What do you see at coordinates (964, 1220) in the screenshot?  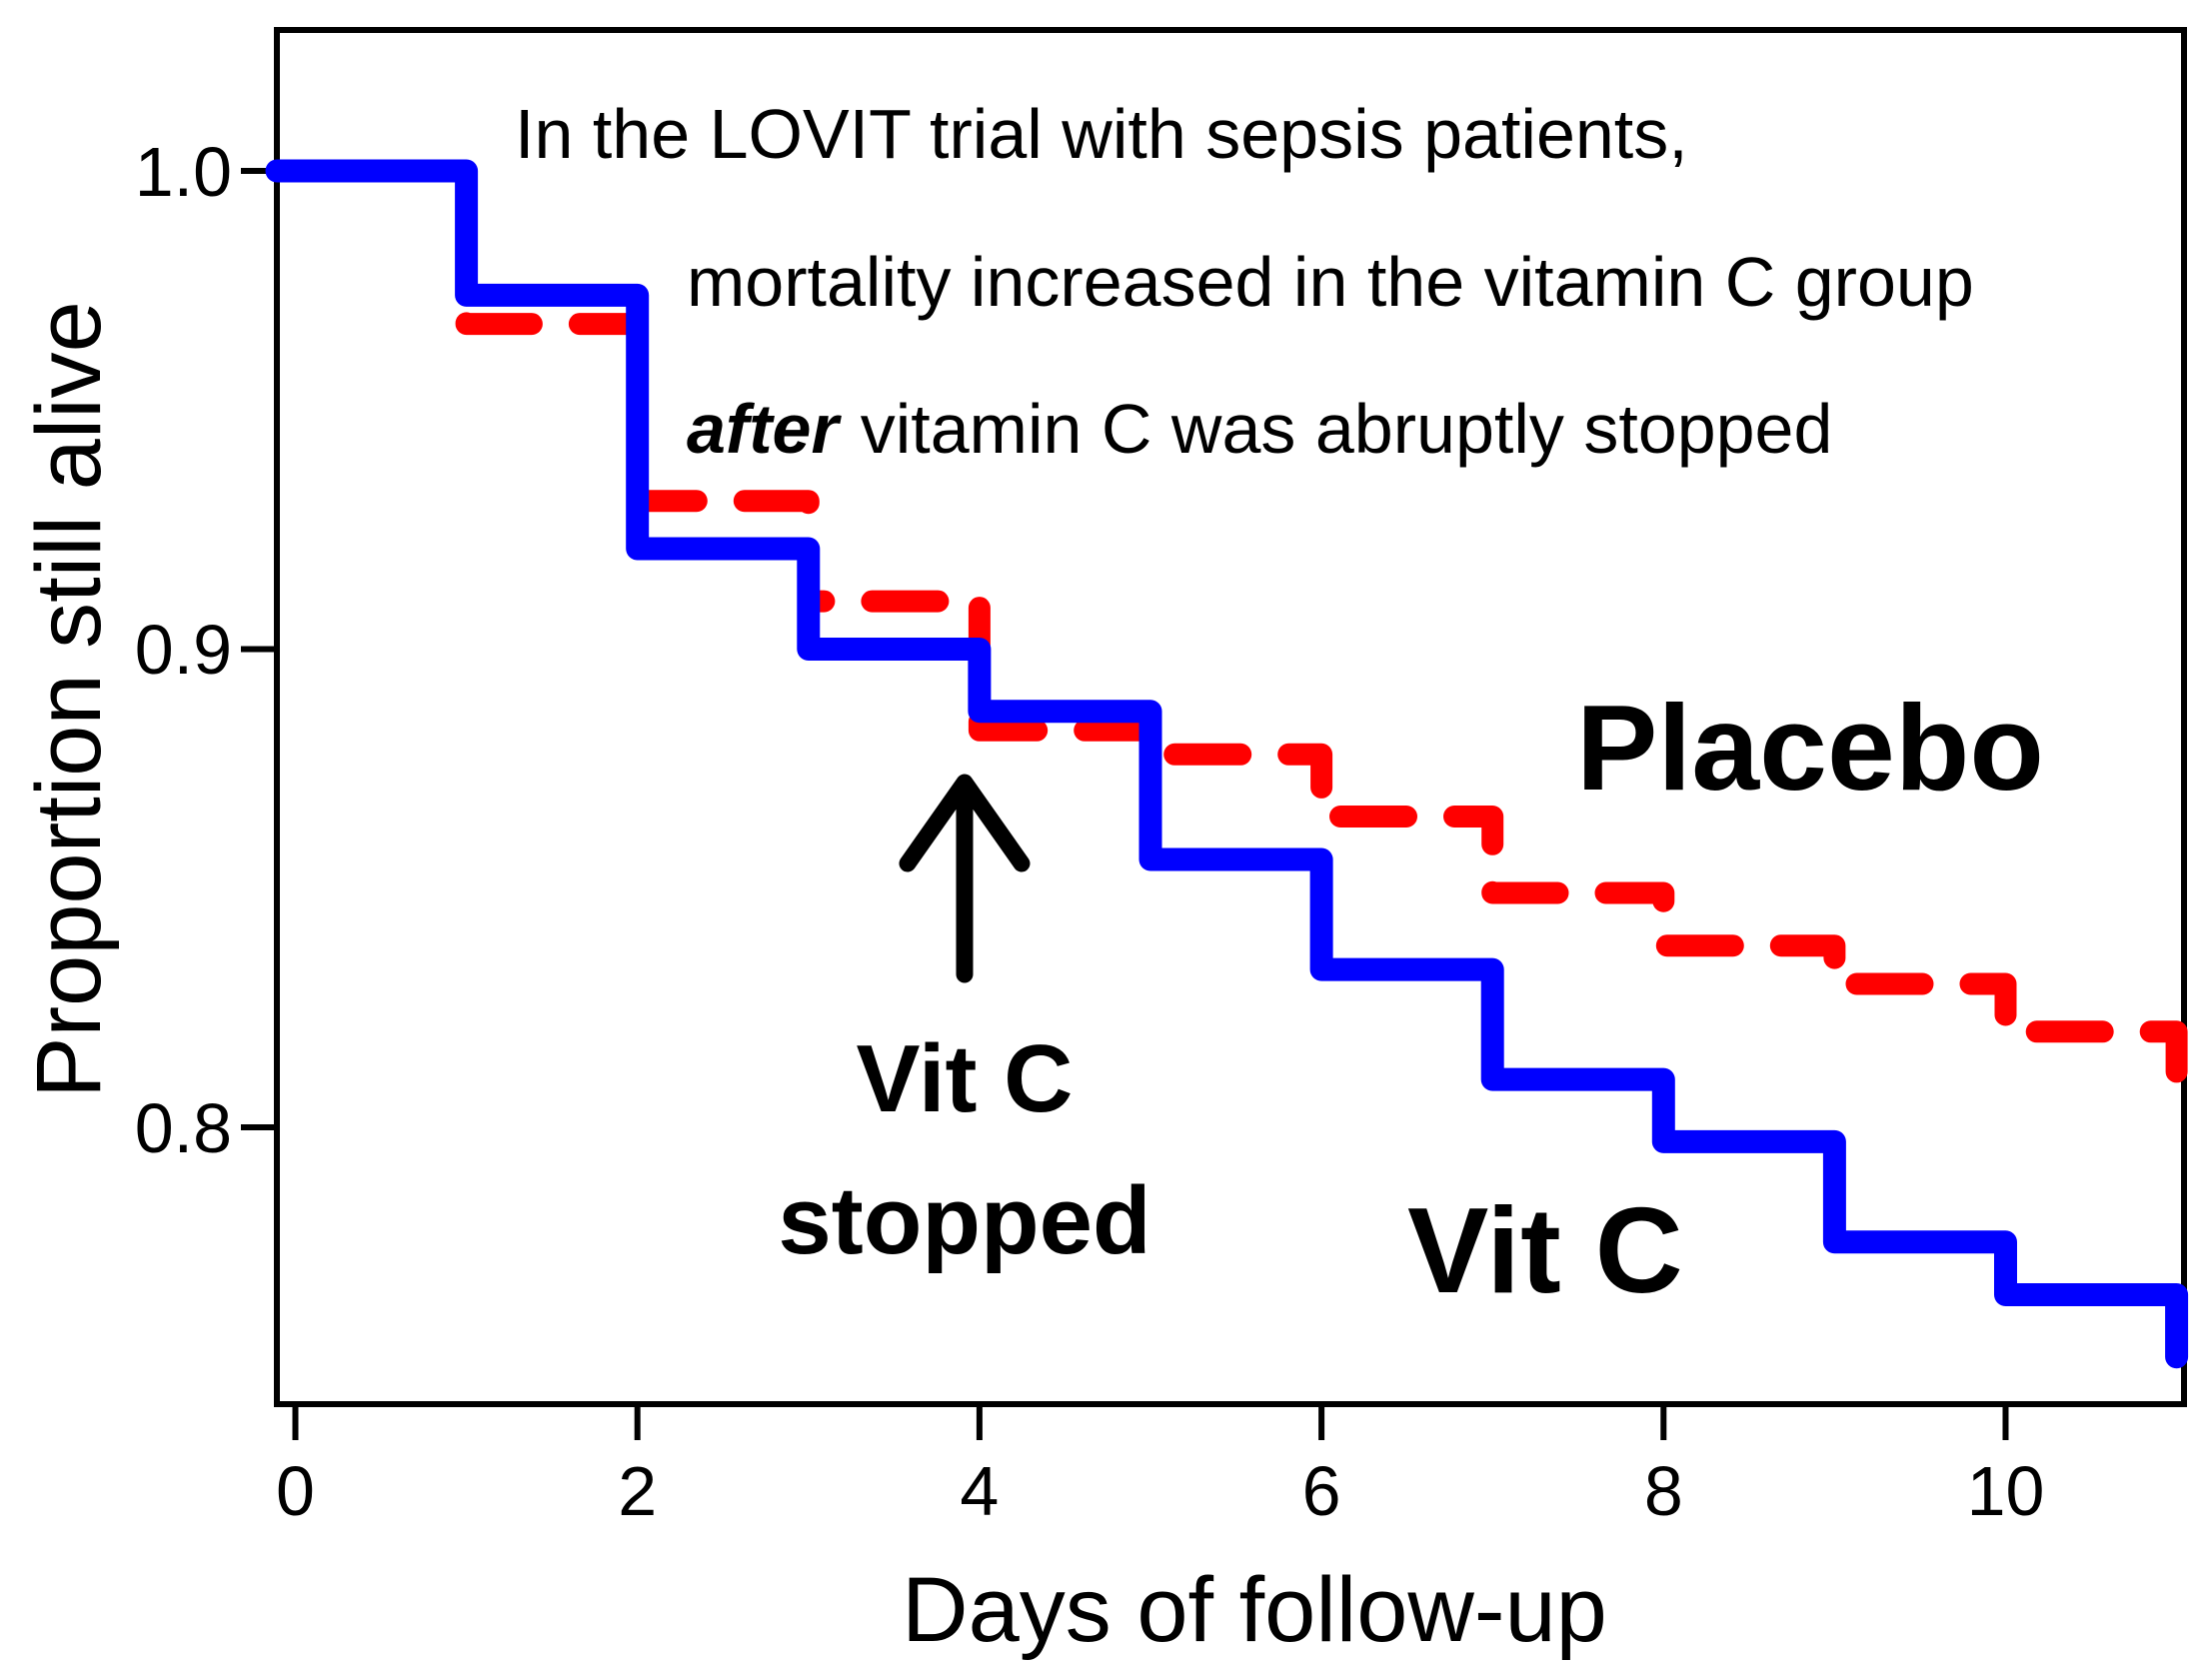 I see `arrow-label-line-2: stopped` at bounding box center [964, 1220].